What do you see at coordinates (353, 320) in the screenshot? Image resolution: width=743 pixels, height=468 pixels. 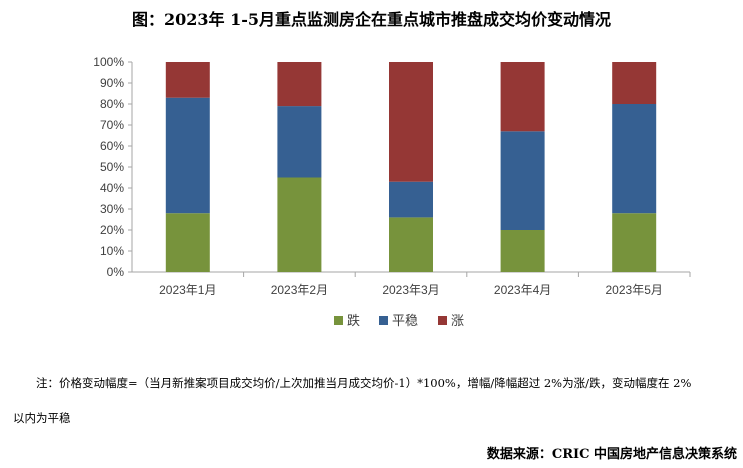 I see `legend-label: 跌` at bounding box center [353, 320].